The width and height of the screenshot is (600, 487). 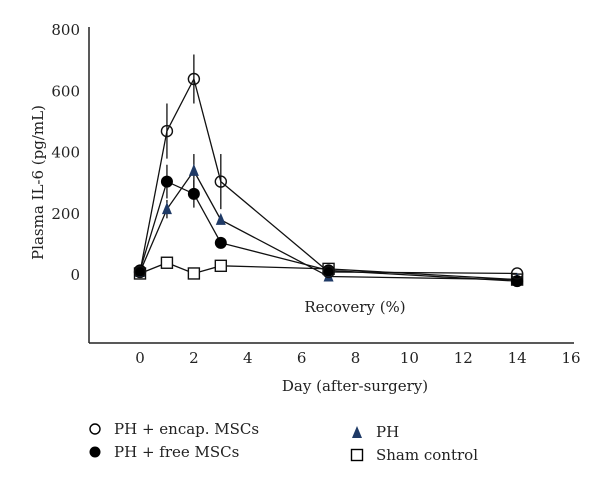 What do you see at coordinates (409, 358) in the screenshot?
I see `x-tick-label: 10` at bounding box center [409, 358].